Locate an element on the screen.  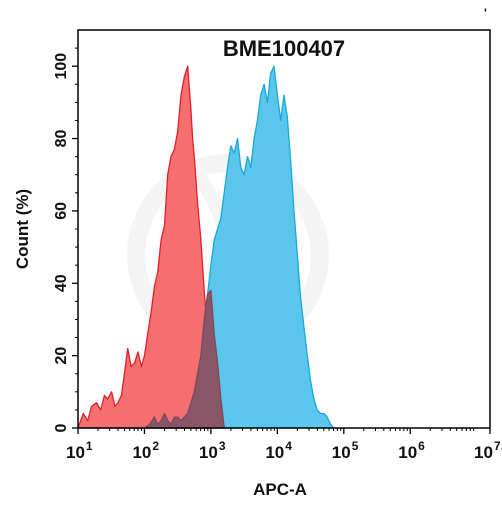
x-tick-label: 10⁵ is located at coordinates (345, 450).